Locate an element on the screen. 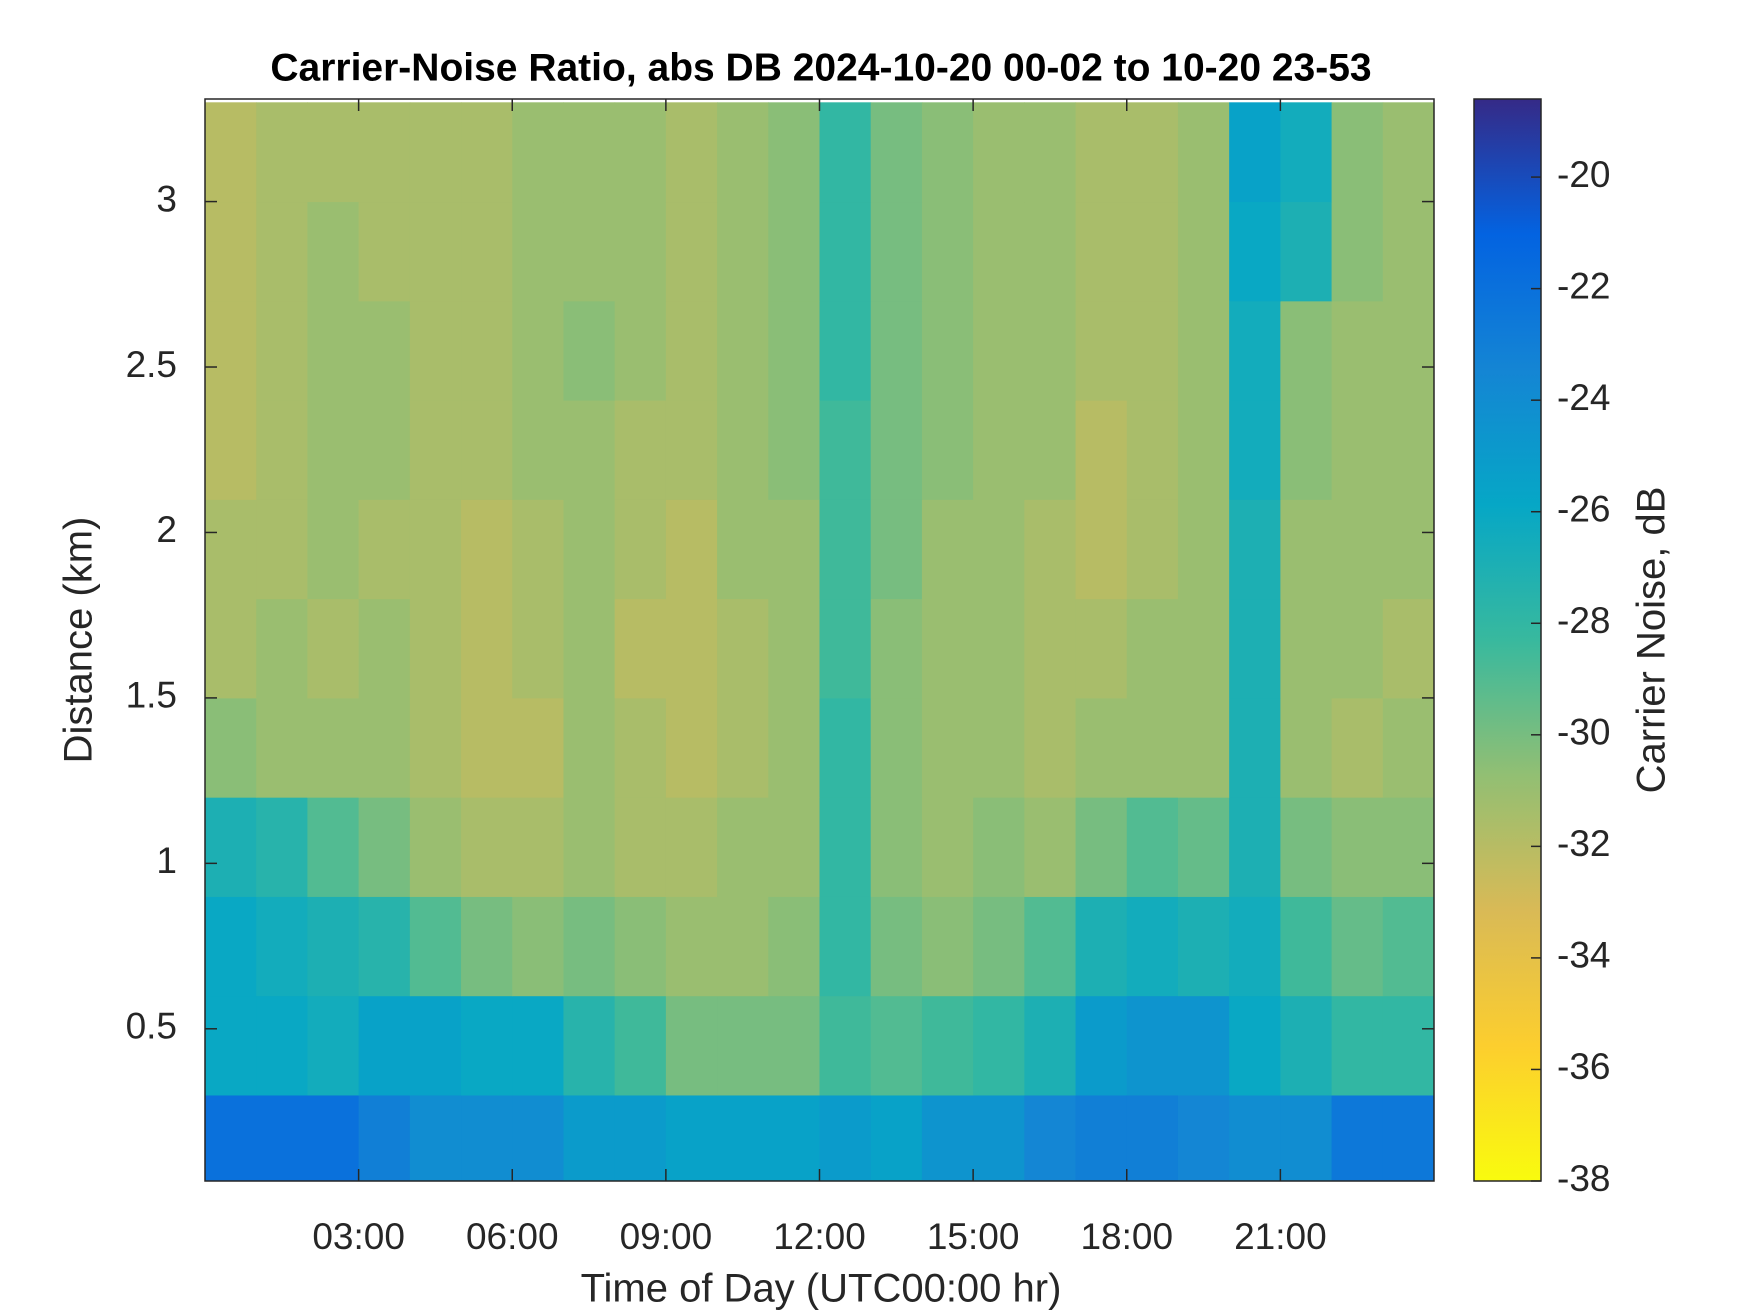 The width and height of the screenshot is (1750, 1313). y-tick-label: 0.5 is located at coordinates (151, 1026).